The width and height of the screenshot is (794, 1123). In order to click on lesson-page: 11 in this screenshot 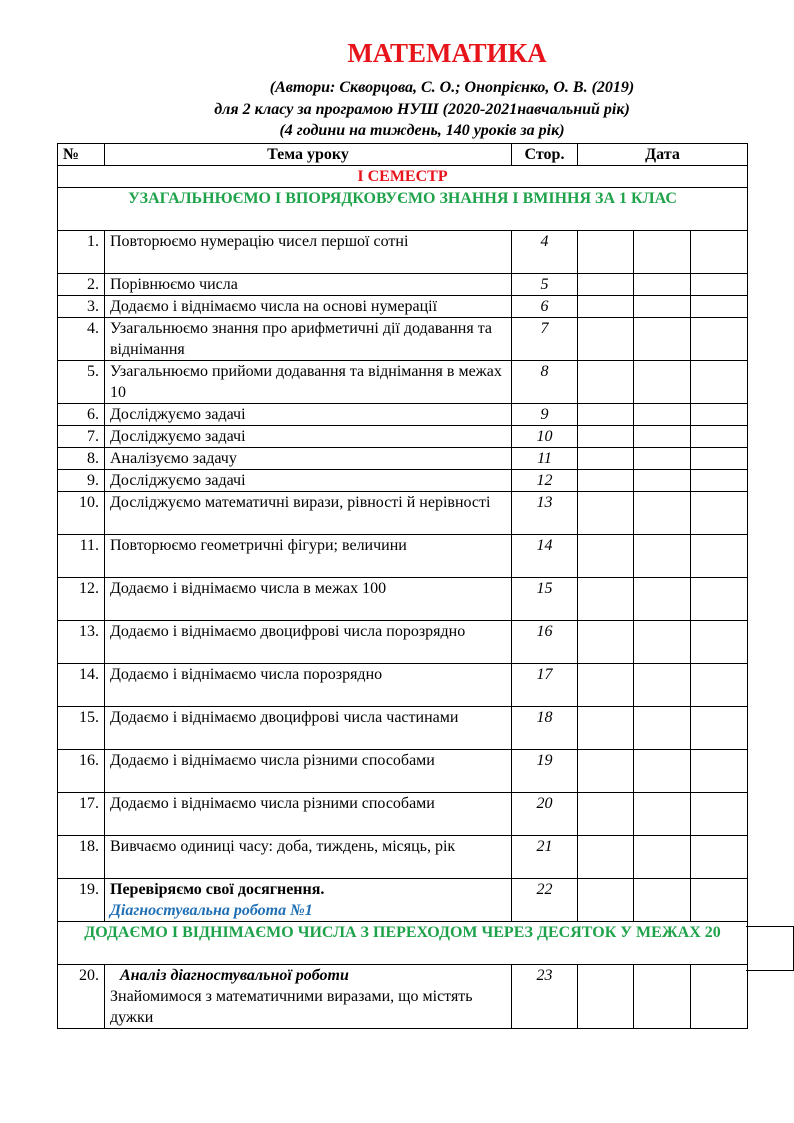, I will do `click(544, 458)`.